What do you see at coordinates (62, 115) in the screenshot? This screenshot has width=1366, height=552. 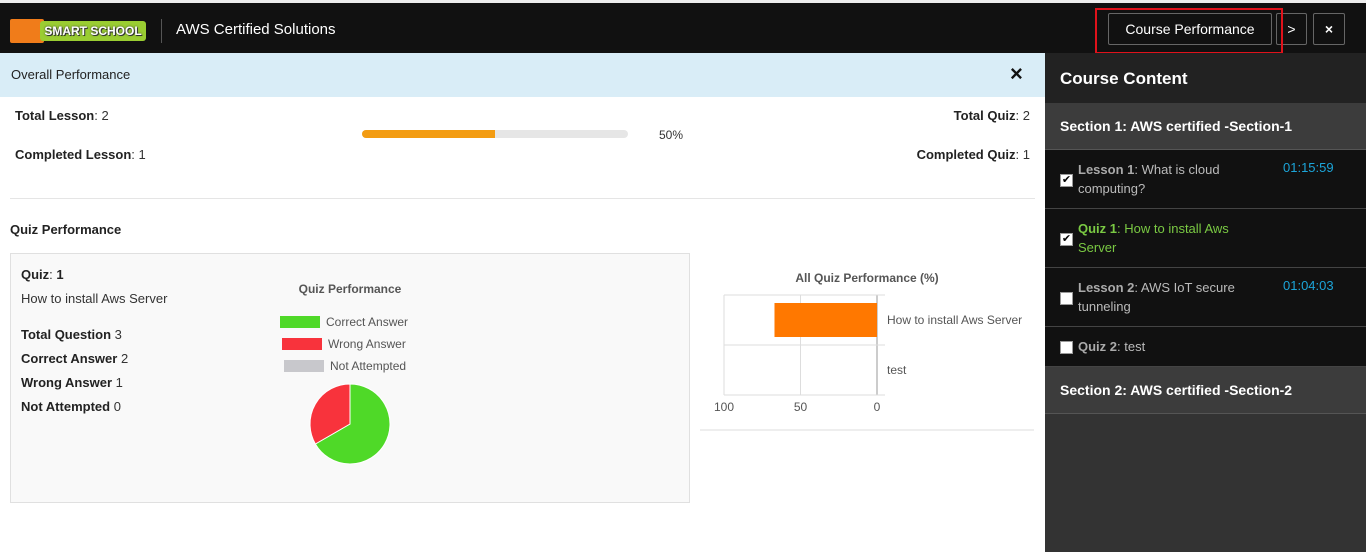 I see `total-lesson: Total Lesson: 2` at bounding box center [62, 115].